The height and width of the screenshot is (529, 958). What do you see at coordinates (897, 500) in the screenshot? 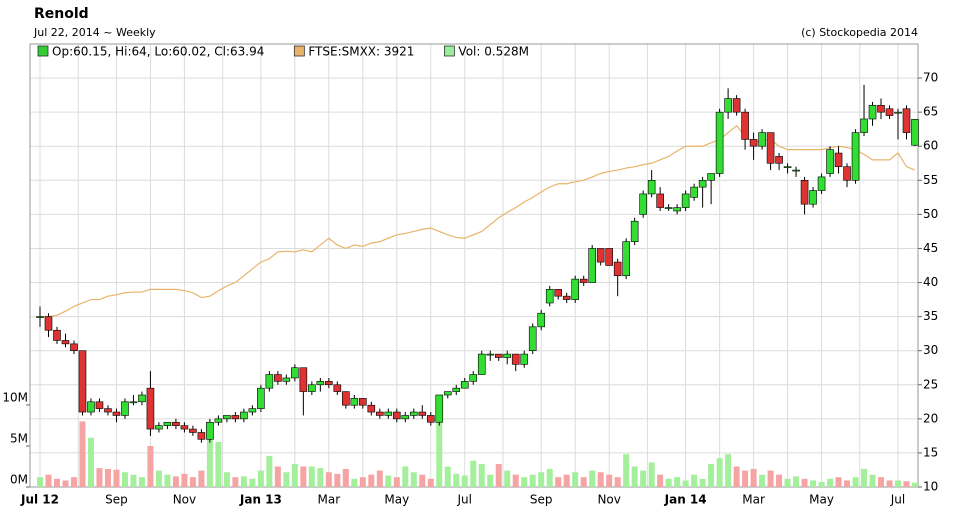
I see `x-tick-label: Jul` at bounding box center [897, 500].